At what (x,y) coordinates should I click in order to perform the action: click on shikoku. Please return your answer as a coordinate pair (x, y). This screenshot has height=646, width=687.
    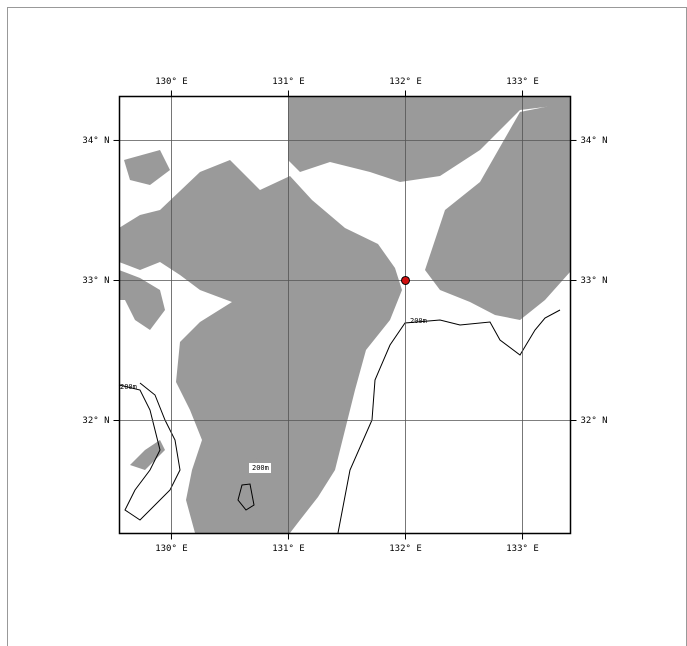
    Looking at the image, I should click on (497, 211).